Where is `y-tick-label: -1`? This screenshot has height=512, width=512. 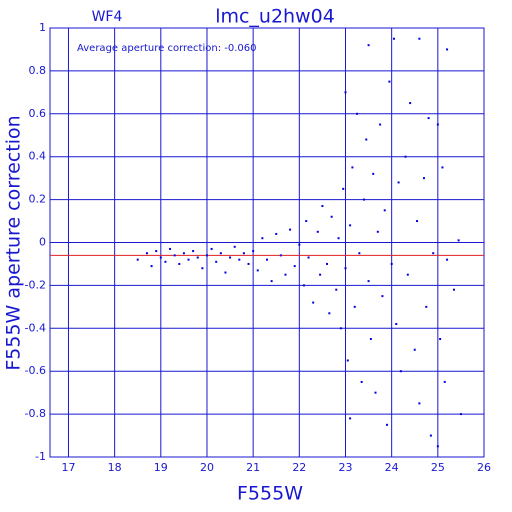 y-tick-label: -1 is located at coordinates (40, 456).